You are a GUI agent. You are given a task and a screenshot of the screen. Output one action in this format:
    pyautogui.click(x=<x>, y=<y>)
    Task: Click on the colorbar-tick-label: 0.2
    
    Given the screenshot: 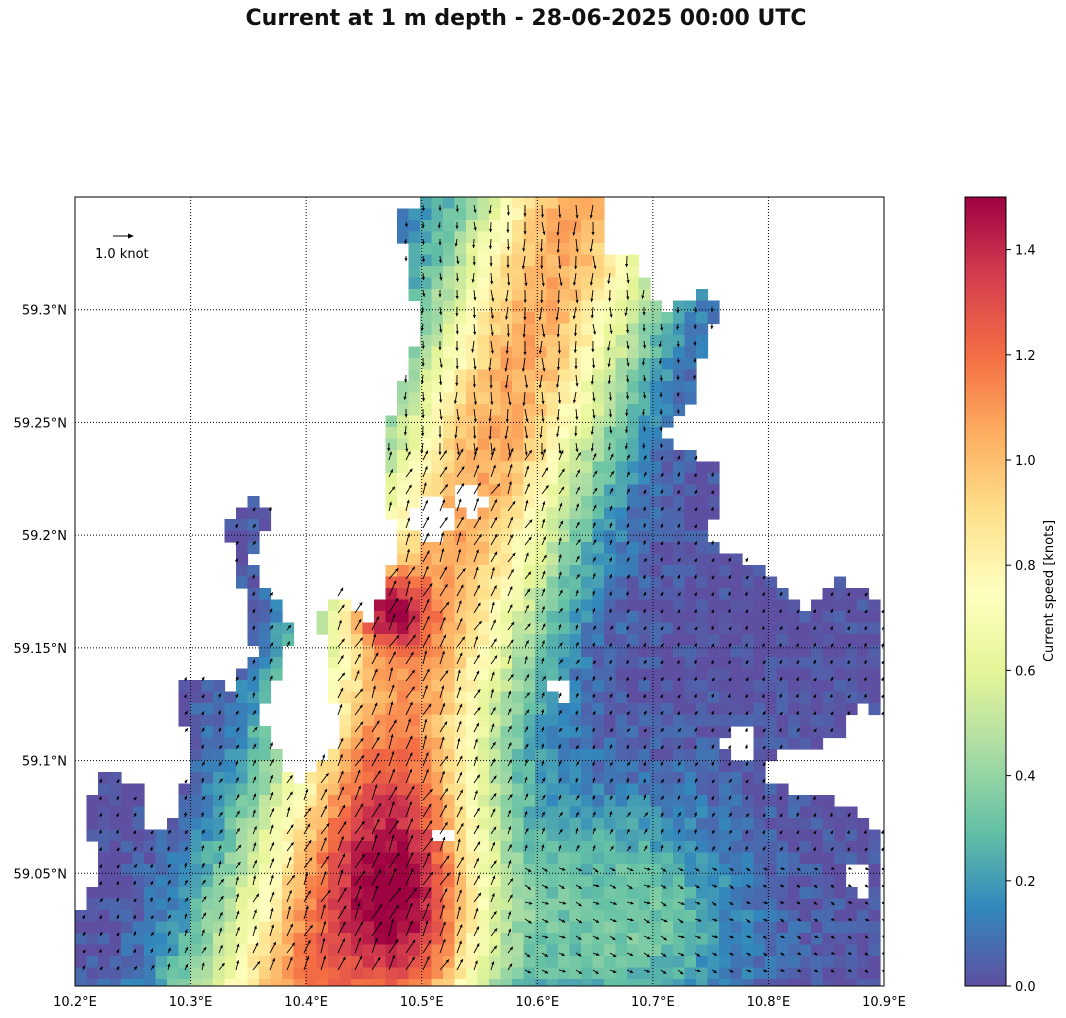 What is the action you would take?
    pyautogui.click(x=1025, y=882)
    